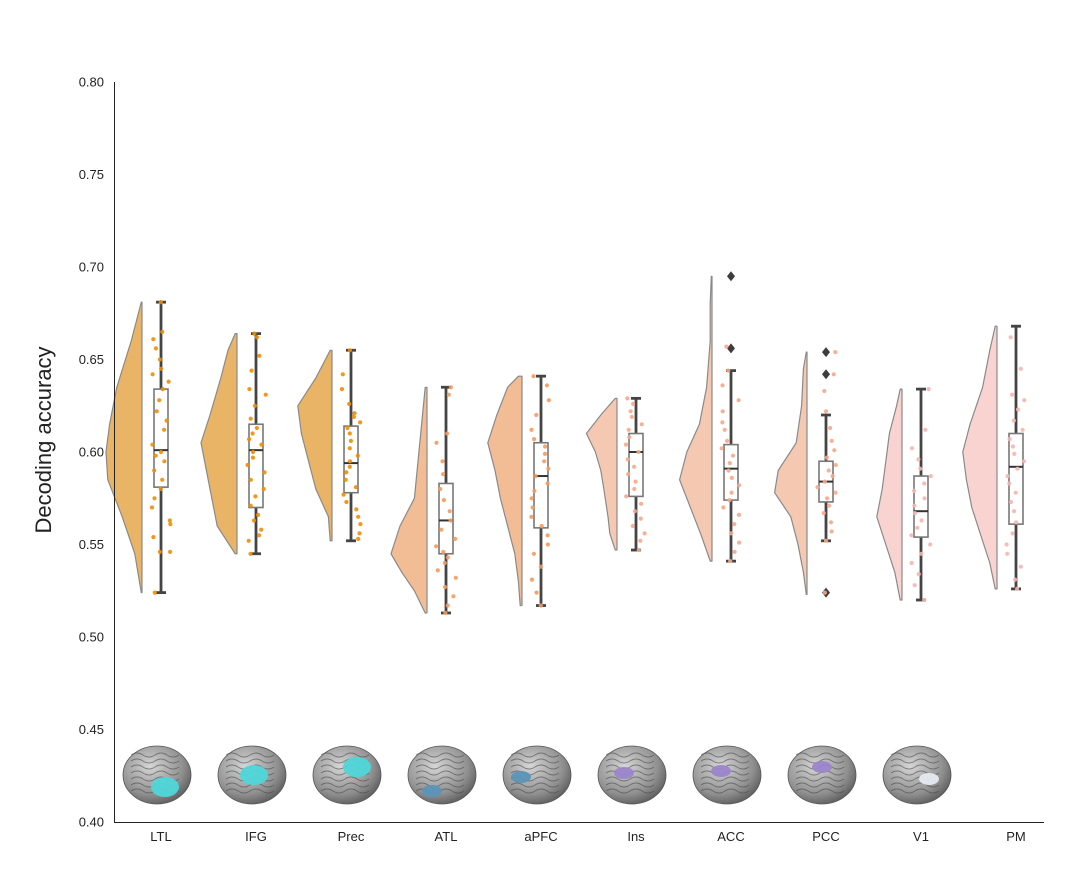 The image size is (1080, 896). I want to click on brain-image-pcc, so click(822, 775).